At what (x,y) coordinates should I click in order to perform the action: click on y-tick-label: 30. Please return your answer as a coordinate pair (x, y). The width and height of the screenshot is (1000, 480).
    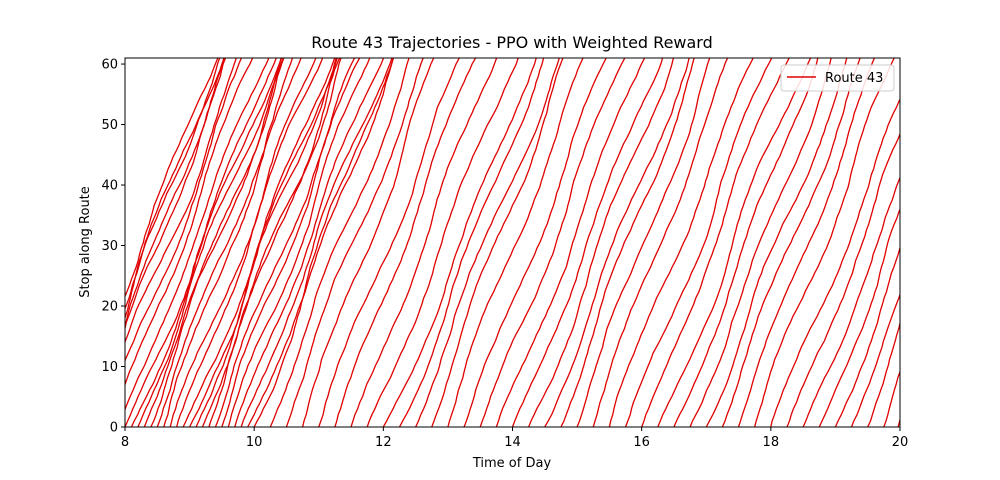
    Looking at the image, I should click on (109, 246).